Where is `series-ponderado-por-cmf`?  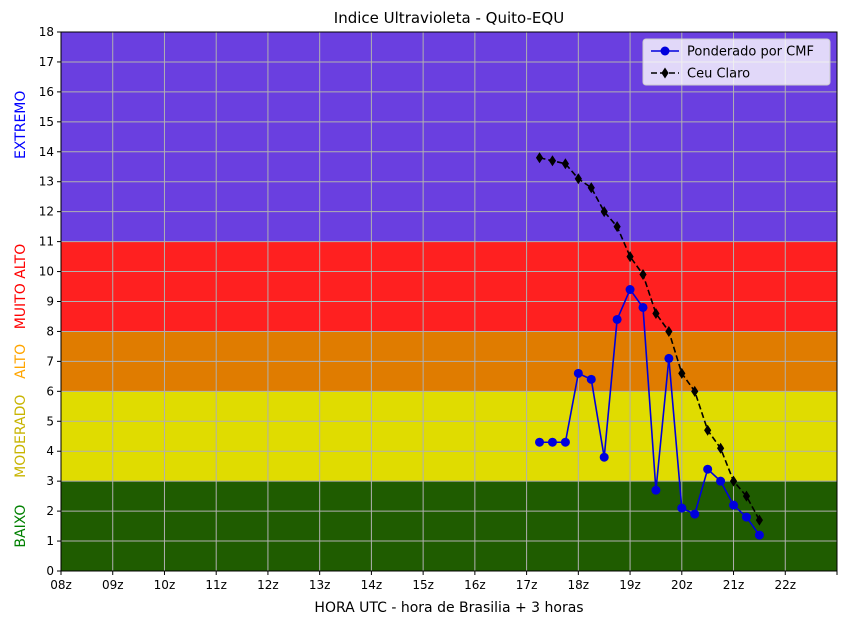 series-ponderado-por-cmf is located at coordinates (649, 412).